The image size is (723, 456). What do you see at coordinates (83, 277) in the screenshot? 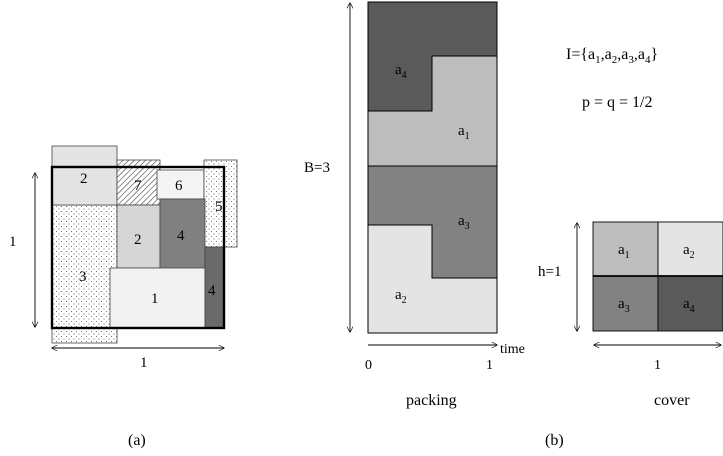
I see `piece-3-label: 3` at bounding box center [83, 277].